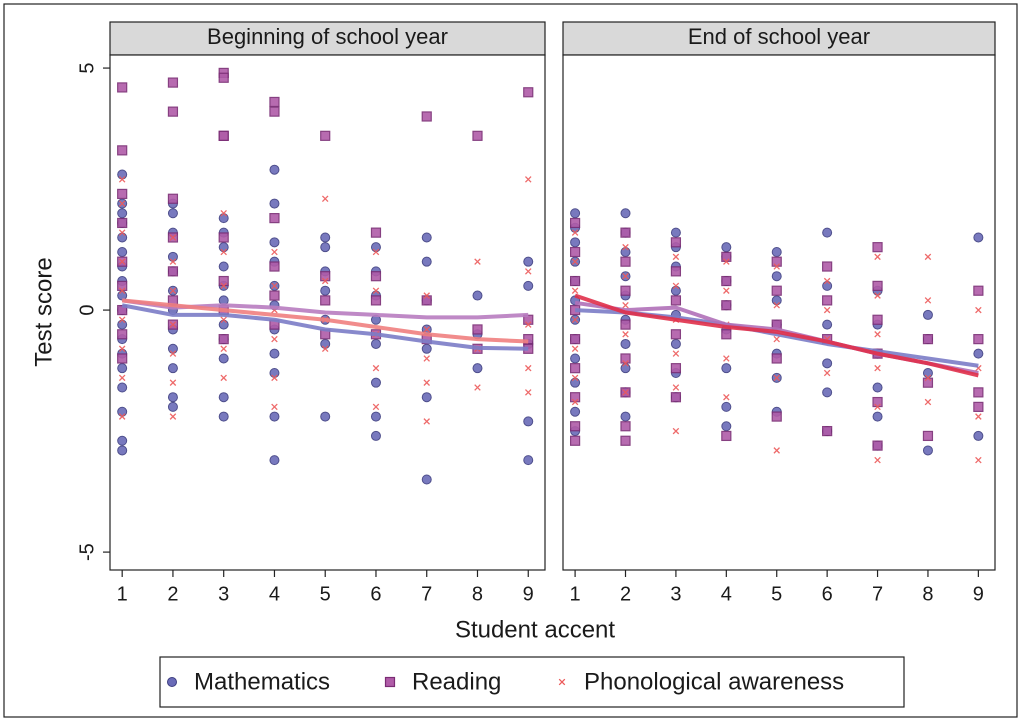 The height and width of the screenshot is (722, 1022). I want to click on panel-title: Beginning of school year, so click(327, 36).